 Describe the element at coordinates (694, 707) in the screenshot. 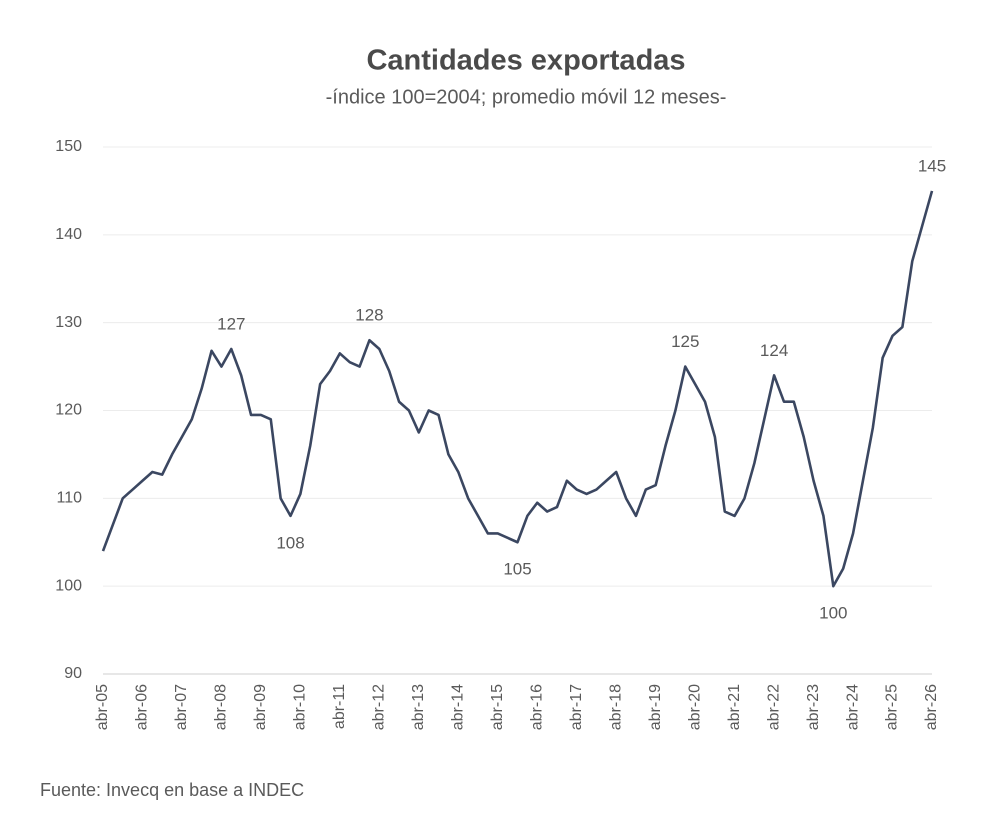

I see `x-tick-label: abr-20` at that location.